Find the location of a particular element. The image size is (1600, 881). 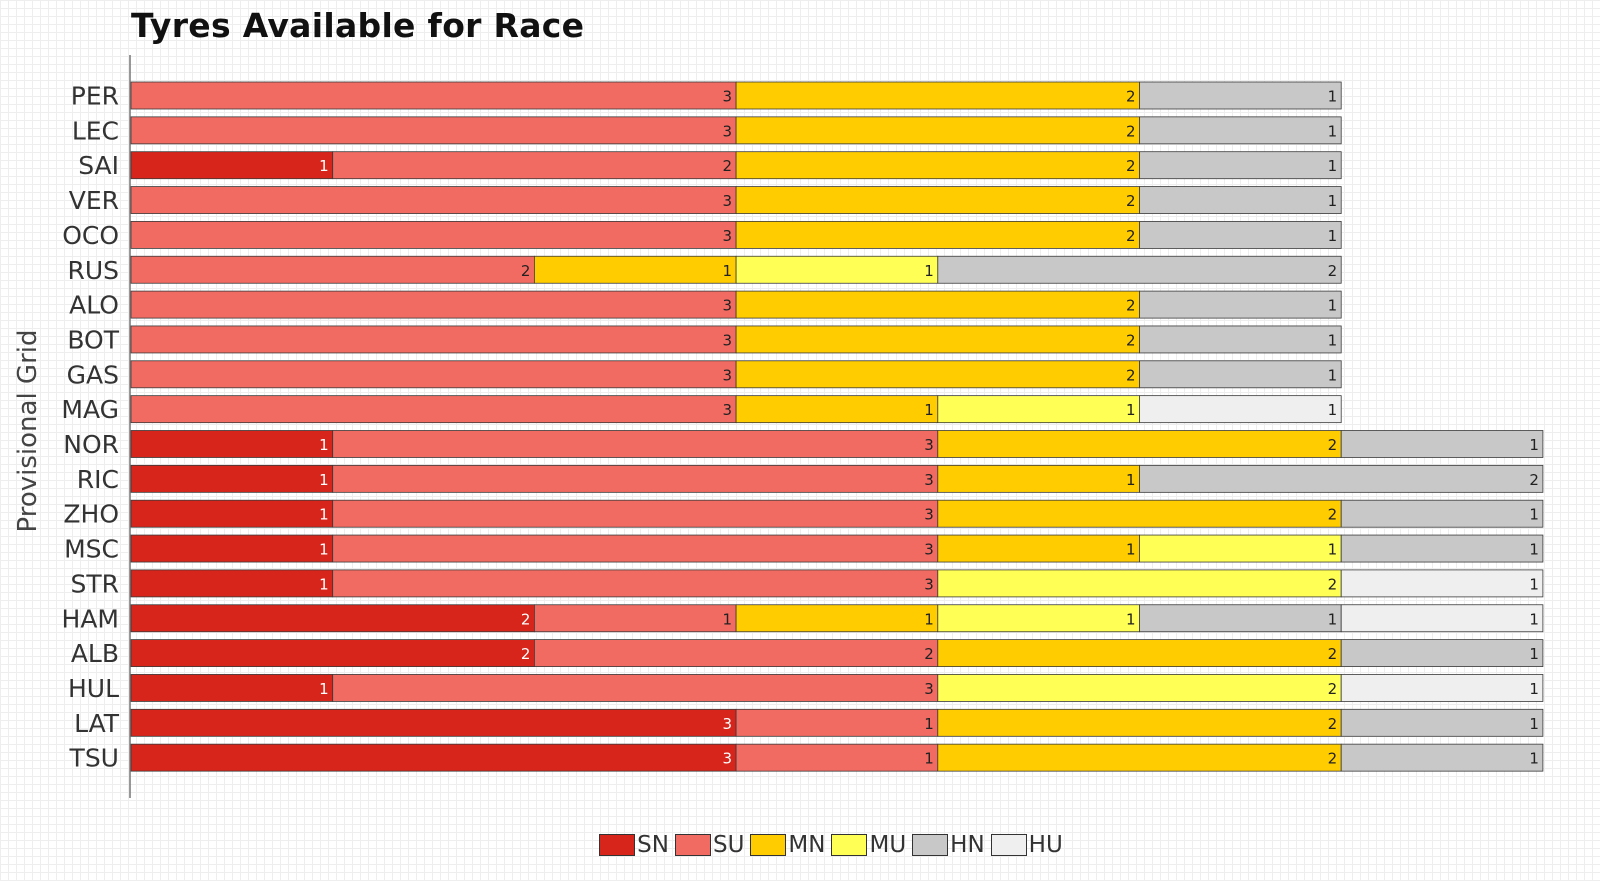

data-label-per-su: 3 is located at coordinates (728, 97).